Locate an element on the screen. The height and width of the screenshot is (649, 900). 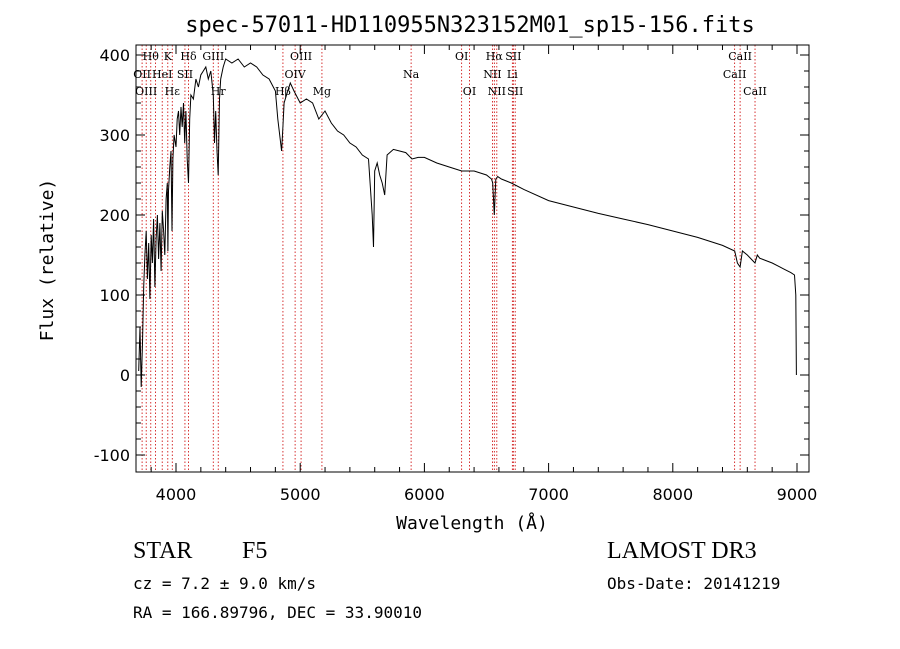
object-class: STAR is located at coordinates (163, 551).